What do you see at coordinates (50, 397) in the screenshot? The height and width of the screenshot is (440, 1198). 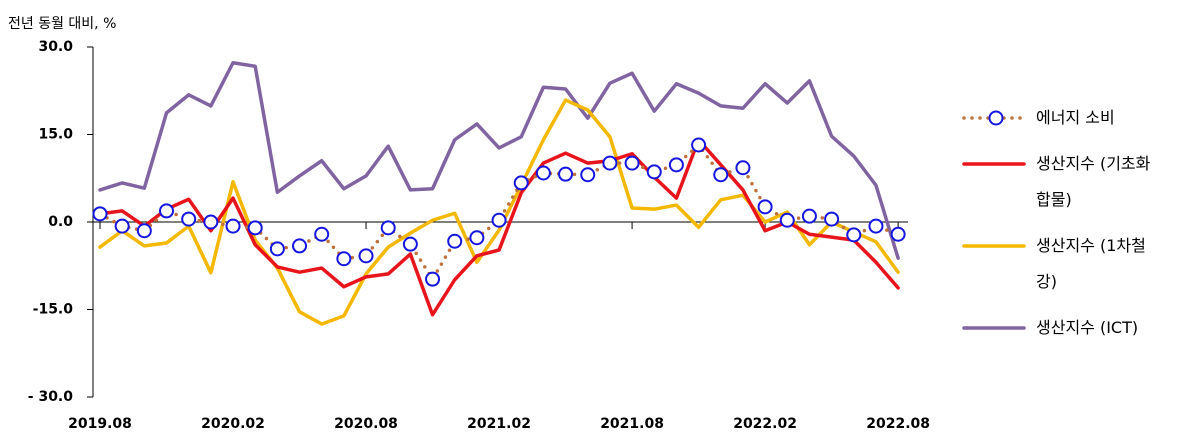 I see `y-tick-label: - 30.0` at bounding box center [50, 397].